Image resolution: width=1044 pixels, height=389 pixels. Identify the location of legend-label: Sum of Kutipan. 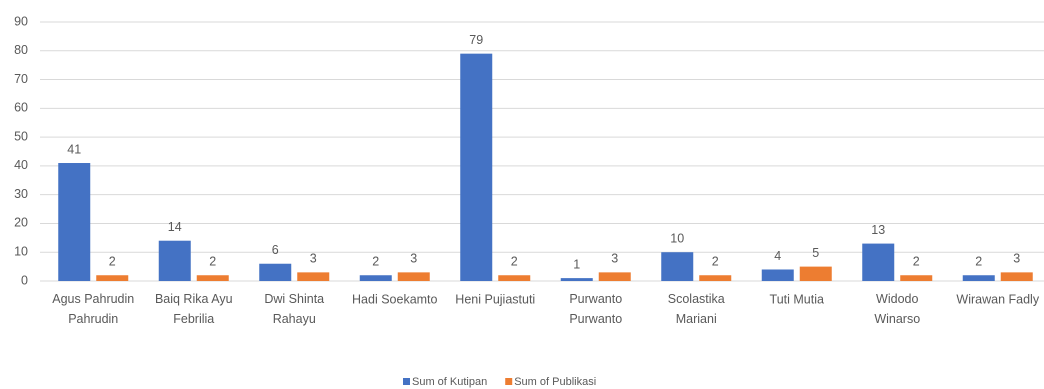
(449, 382).